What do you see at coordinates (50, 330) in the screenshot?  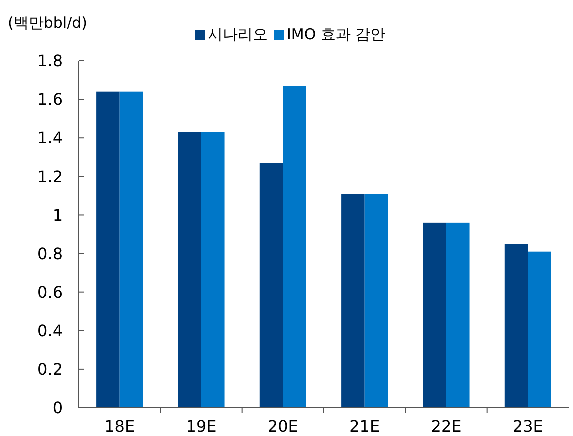 I see `y-tick-label: 0.4` at bounding box center [50, 330].